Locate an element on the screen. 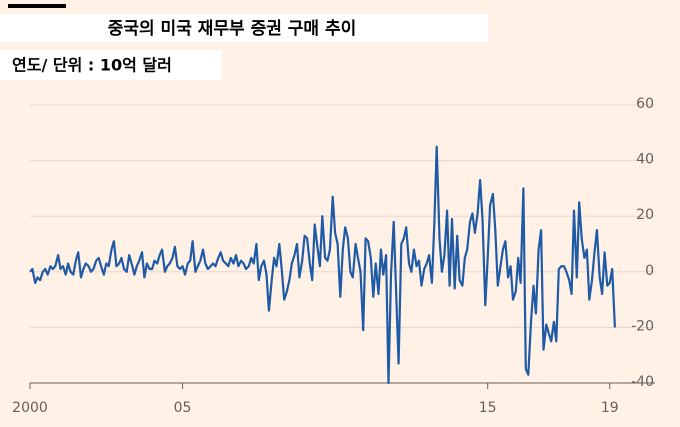  y-tick-label: 60 is located at coordinates (645, 104).